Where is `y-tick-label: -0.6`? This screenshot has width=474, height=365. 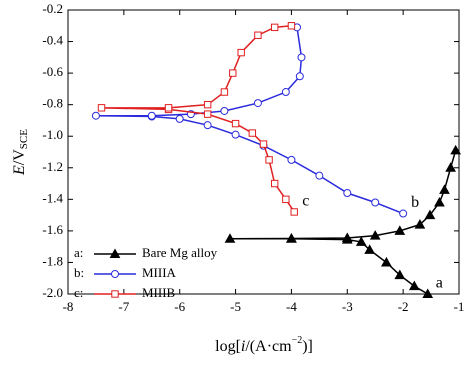 y-tick-label: -0.6 is located at coordinates (52, 71).